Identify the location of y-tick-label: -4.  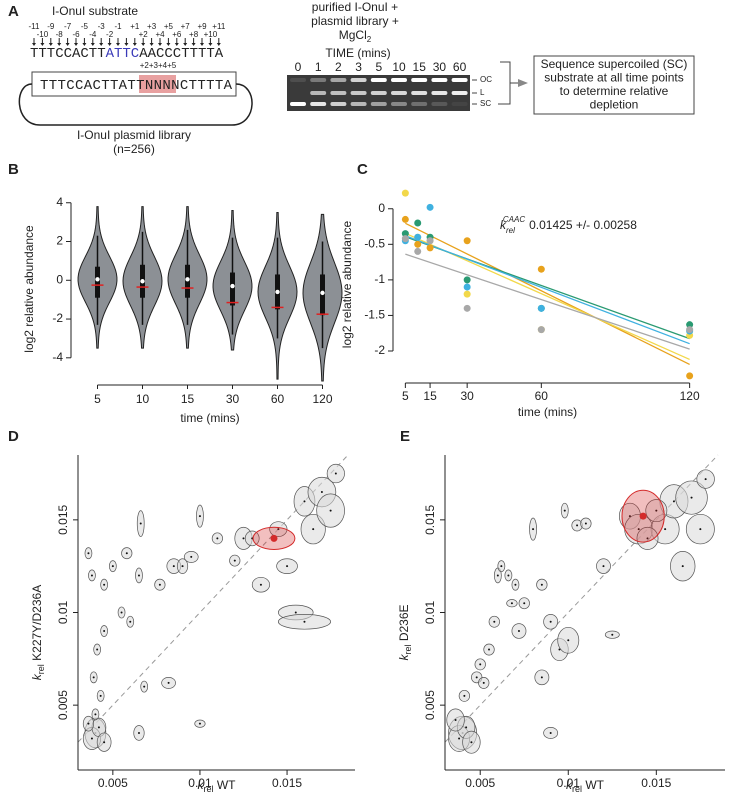
(57, 357).